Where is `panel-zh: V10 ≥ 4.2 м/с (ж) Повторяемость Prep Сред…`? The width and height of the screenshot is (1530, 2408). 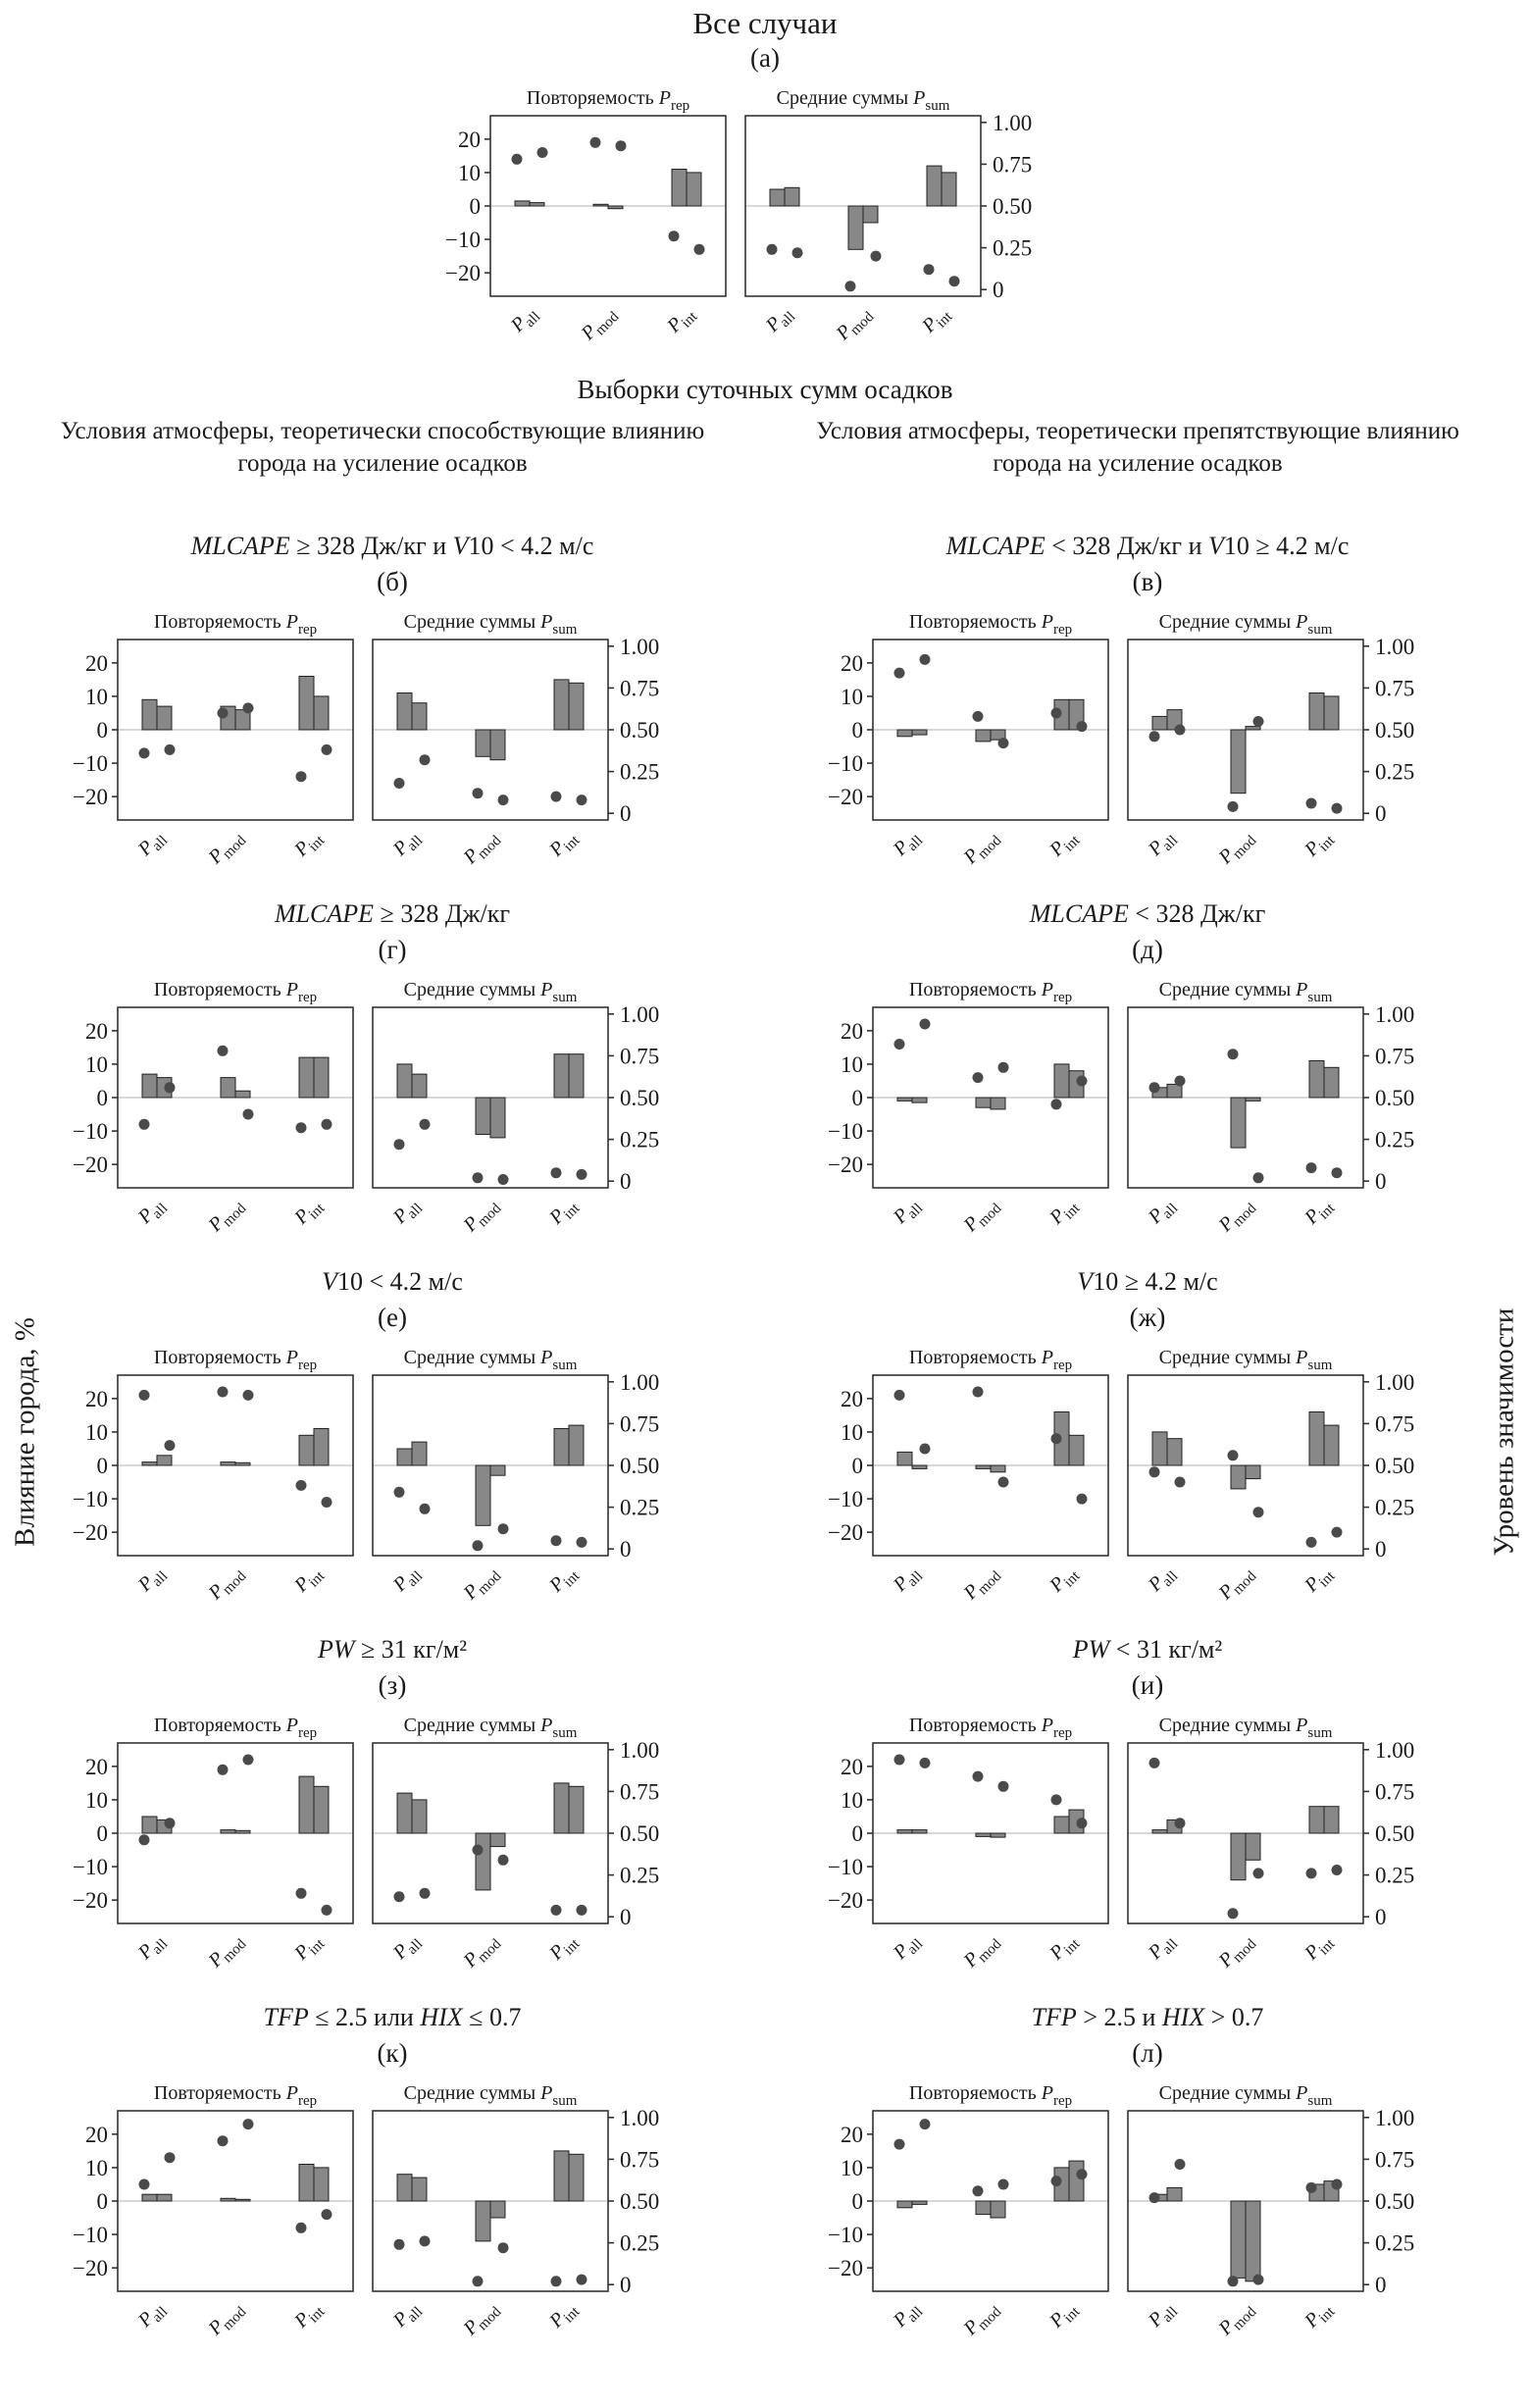 panel-zh: V10 ≥ 4.2 м/с (ж) Повторяемость Prep Сред… is located at coordinates (1147, 1447).